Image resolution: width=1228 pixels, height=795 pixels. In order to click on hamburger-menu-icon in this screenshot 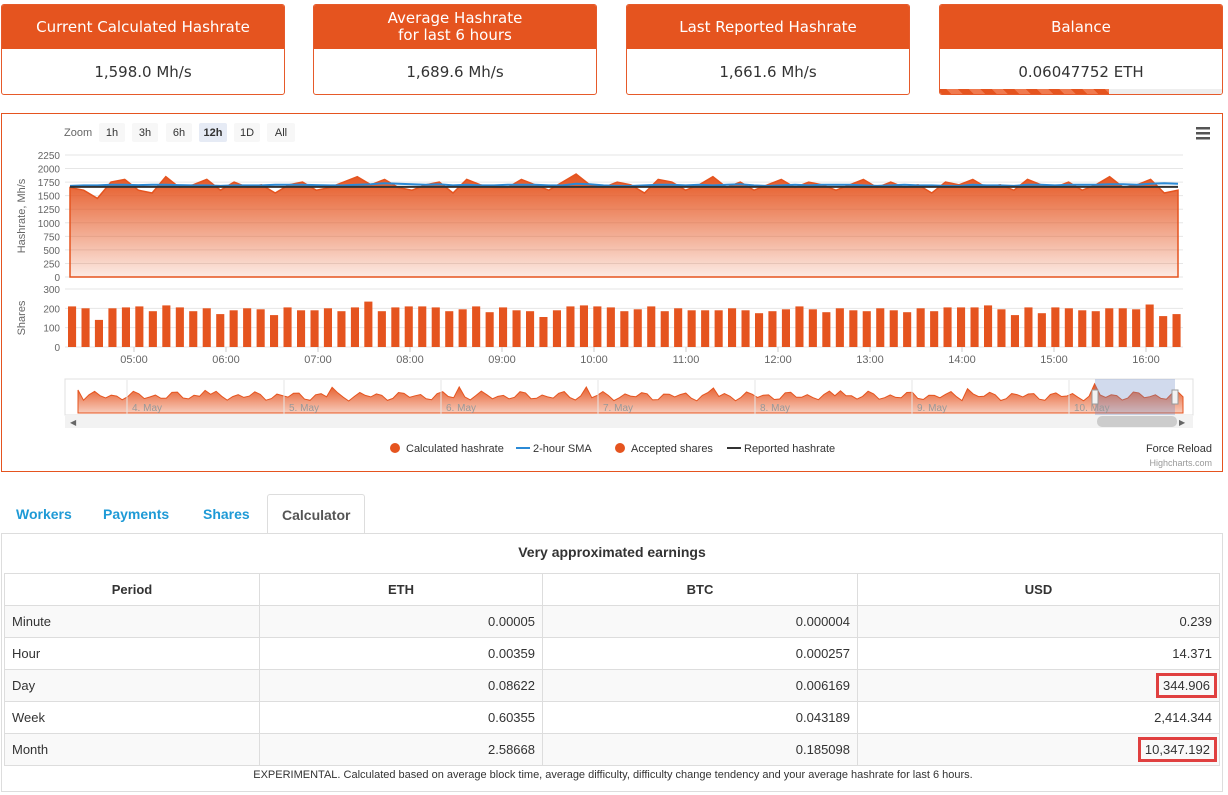, I will do `click(1203, 133)`.